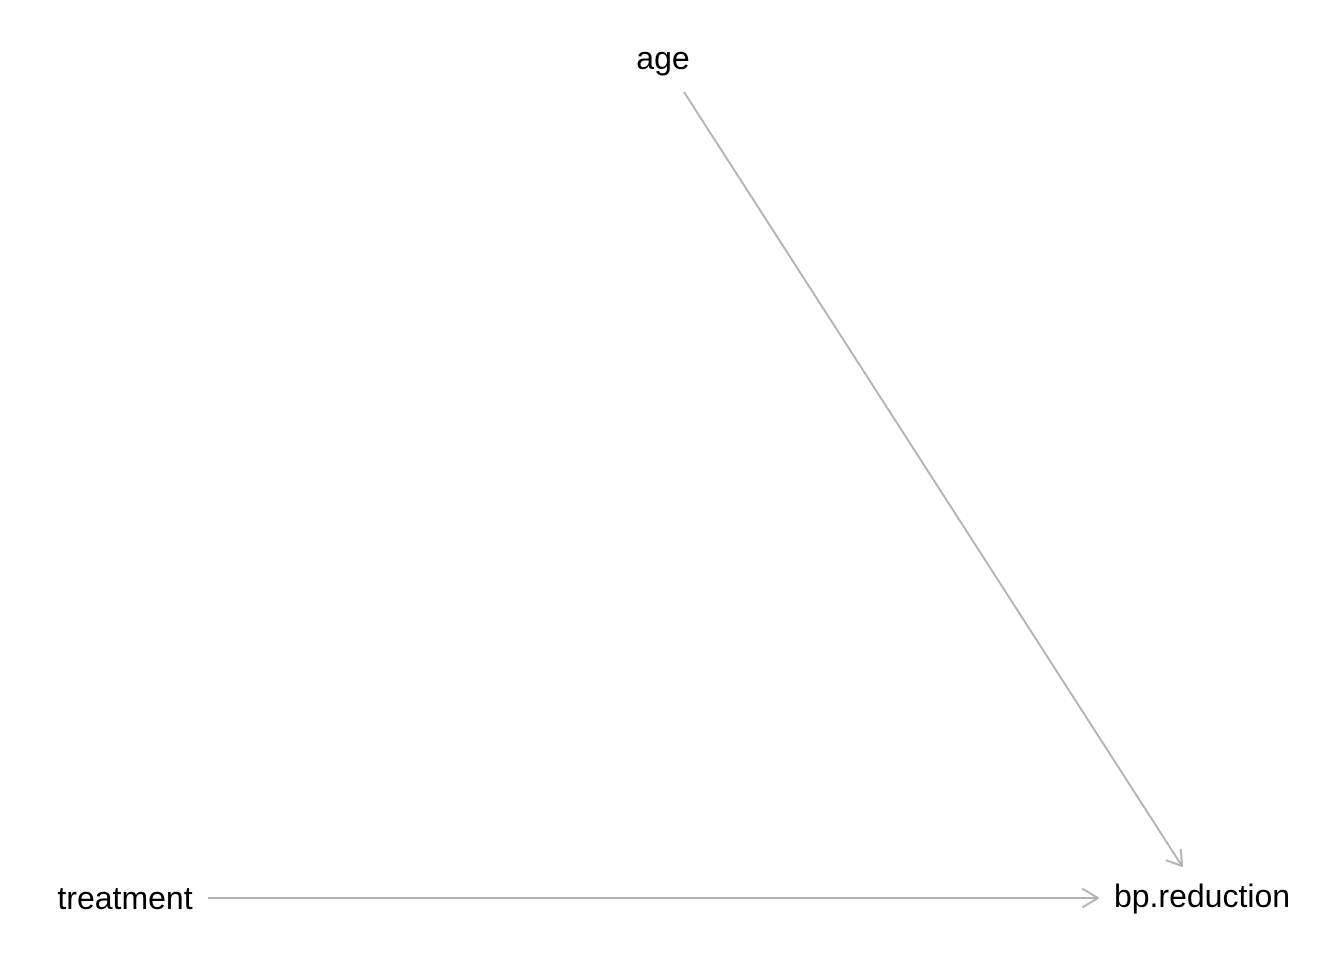 This screenshot has height=960, width=1344. Describe the element at coordinates (653, 898) in the screenshot. I see `edge-treatment-to-bp-reduction` at that location.